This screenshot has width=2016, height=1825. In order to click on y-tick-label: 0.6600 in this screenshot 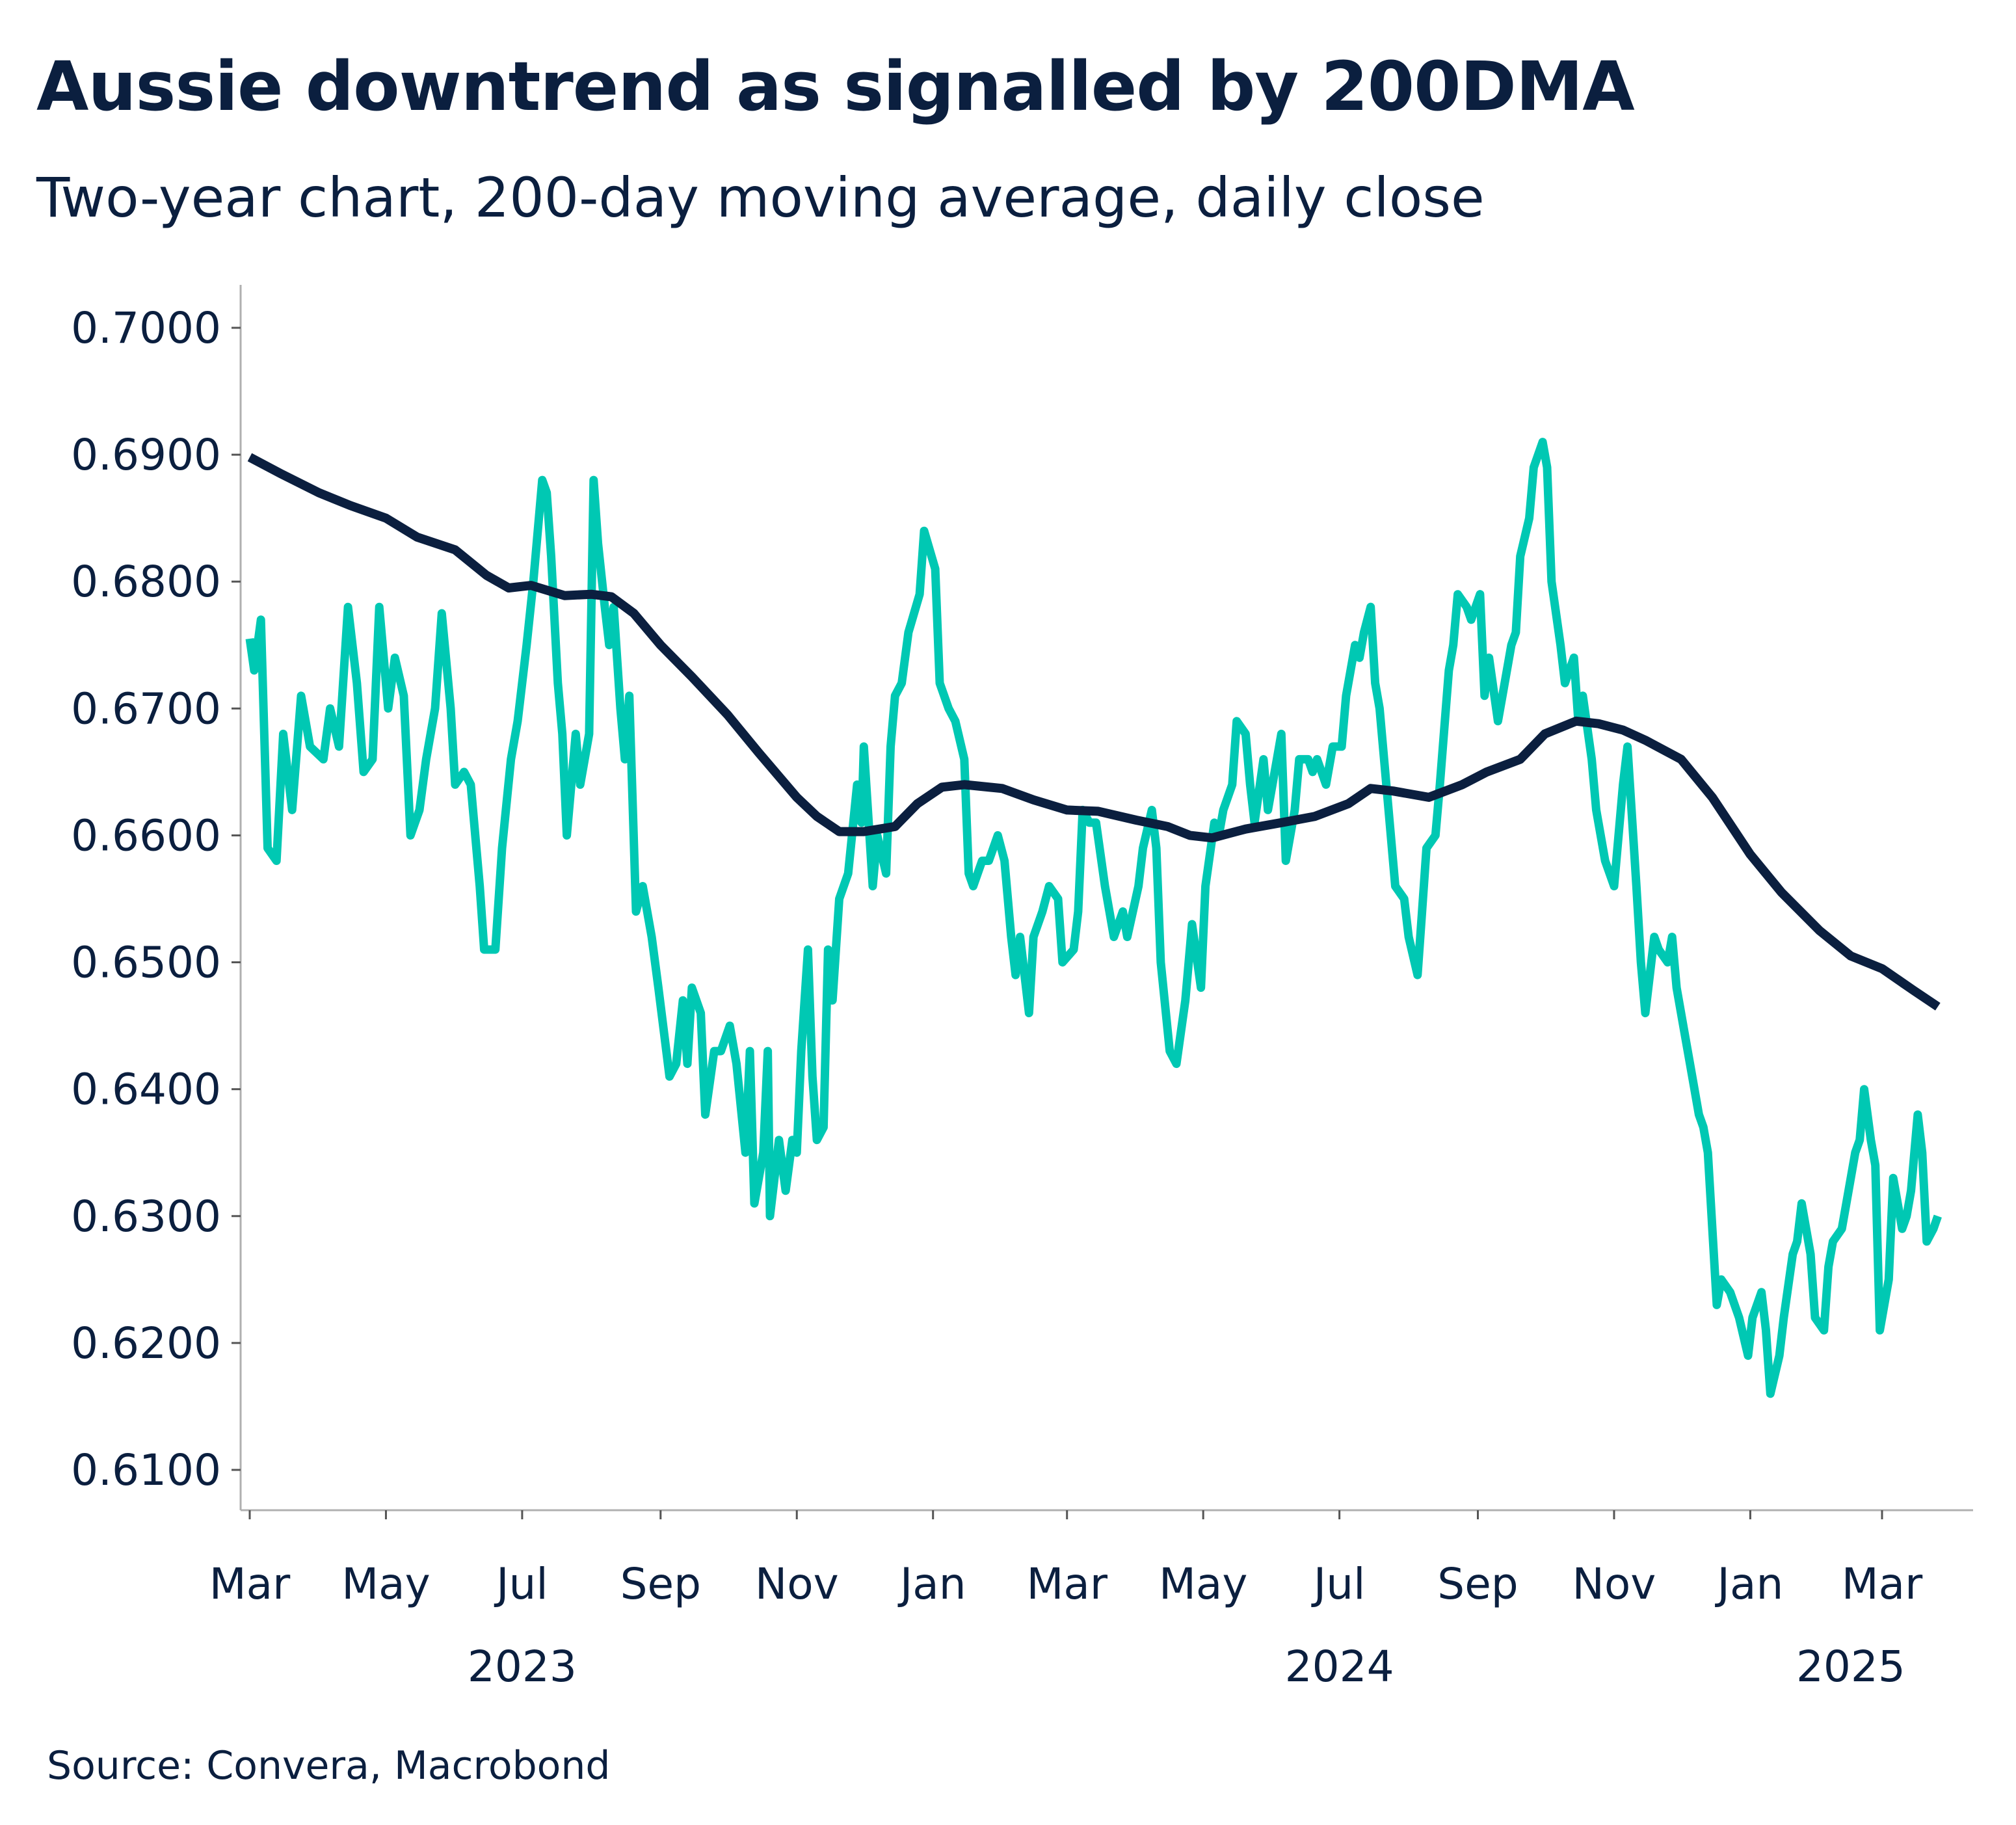, I will do `click(146, 835)`.